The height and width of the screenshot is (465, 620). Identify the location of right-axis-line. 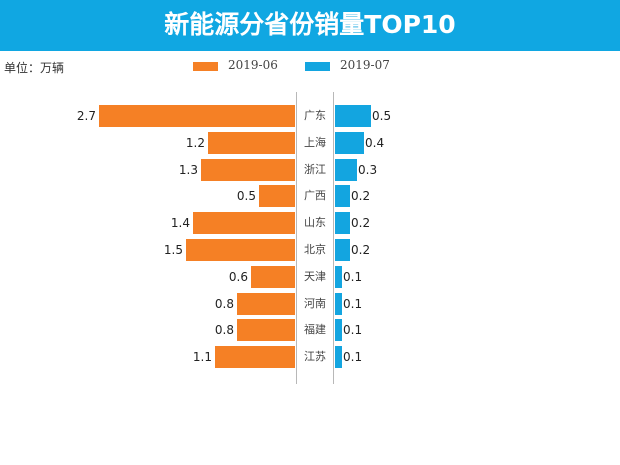
(333, 238).